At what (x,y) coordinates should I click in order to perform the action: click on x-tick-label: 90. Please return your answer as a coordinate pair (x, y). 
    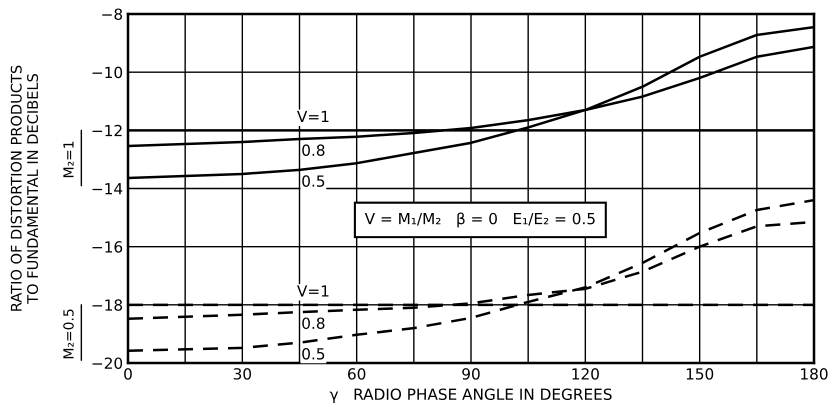
    Looking at the image, I should click on (471, 374).